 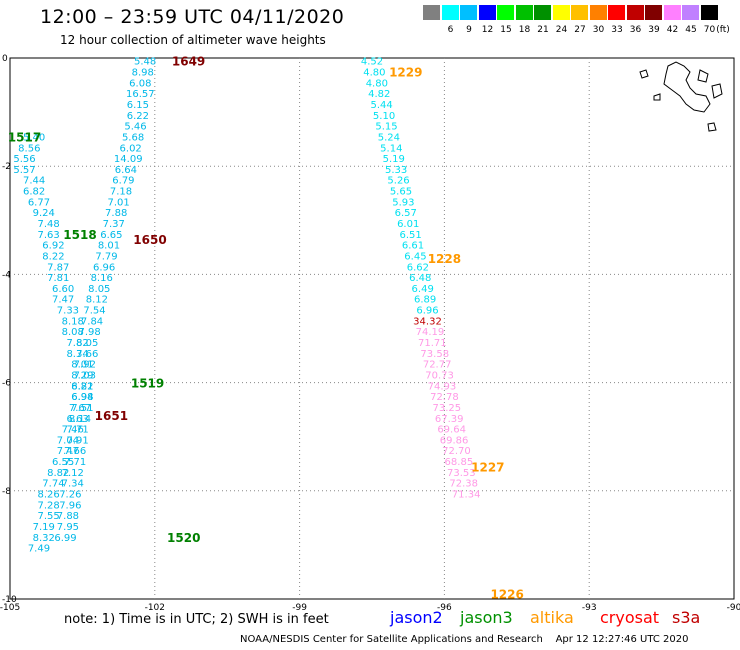 I want to click on wave-height-value: 8.12, so click(x=97, y=300).